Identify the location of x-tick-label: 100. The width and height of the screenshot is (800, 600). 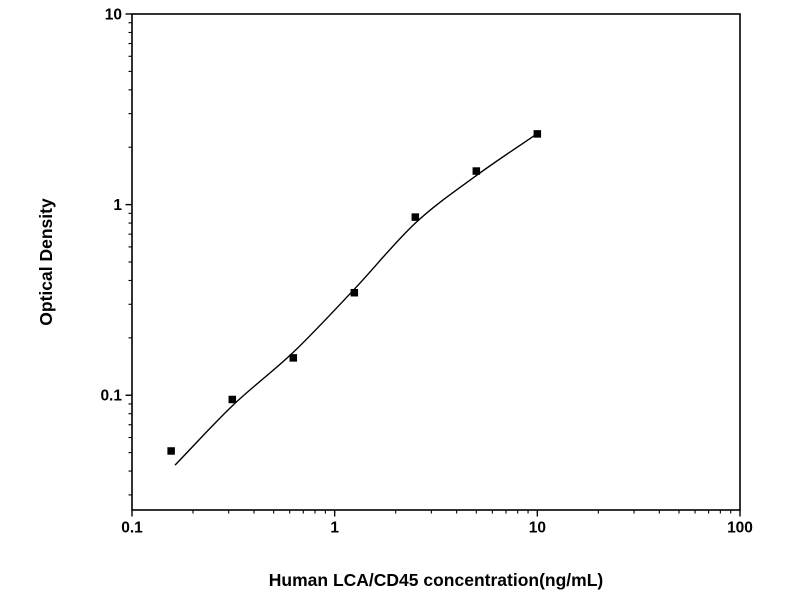
(740, 527).